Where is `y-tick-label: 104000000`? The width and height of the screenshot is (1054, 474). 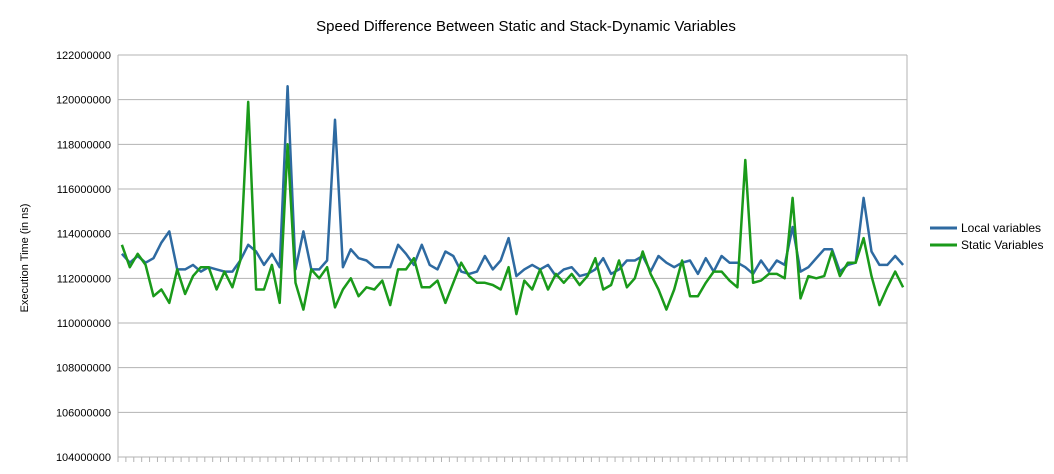
y-tick-label: 104000000 is located at coordinates (83, 458).